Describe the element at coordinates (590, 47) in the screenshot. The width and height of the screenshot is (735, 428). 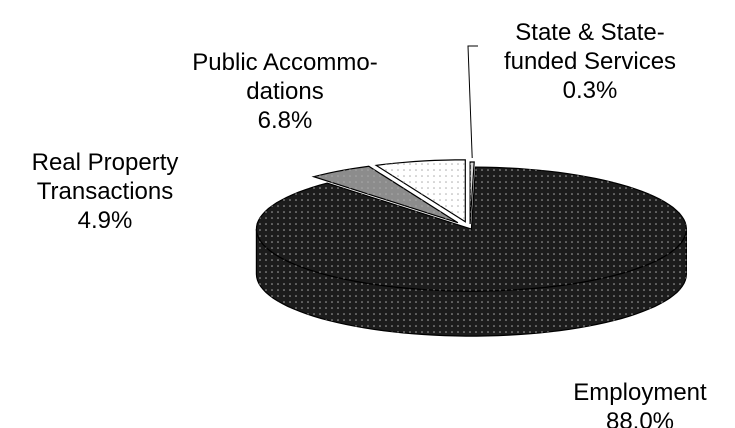
I see `slice-label: State & State-funded Services` at that location.